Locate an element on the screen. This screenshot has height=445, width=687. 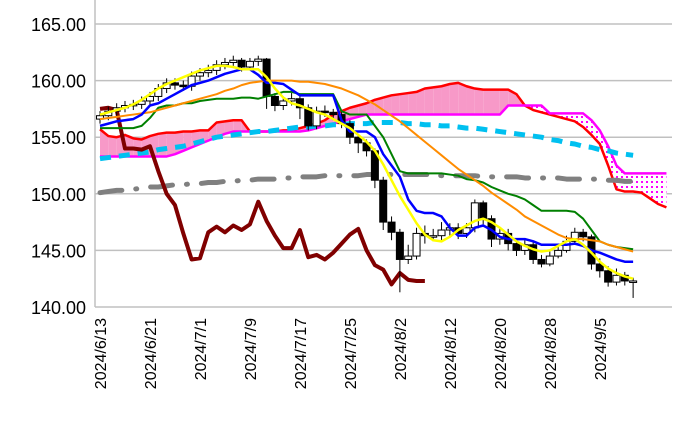
x-tick-label: 2024/8/28 is located at coordinates (551, 353).